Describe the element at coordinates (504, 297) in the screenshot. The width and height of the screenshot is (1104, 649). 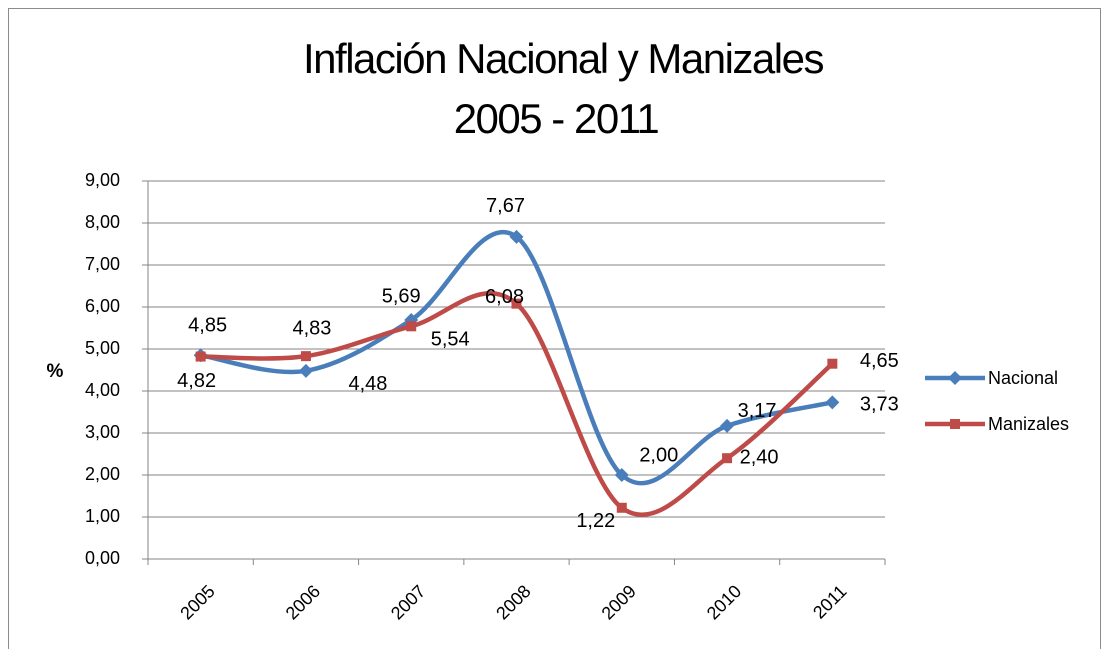
I see `data-label: 6,08` at that location.